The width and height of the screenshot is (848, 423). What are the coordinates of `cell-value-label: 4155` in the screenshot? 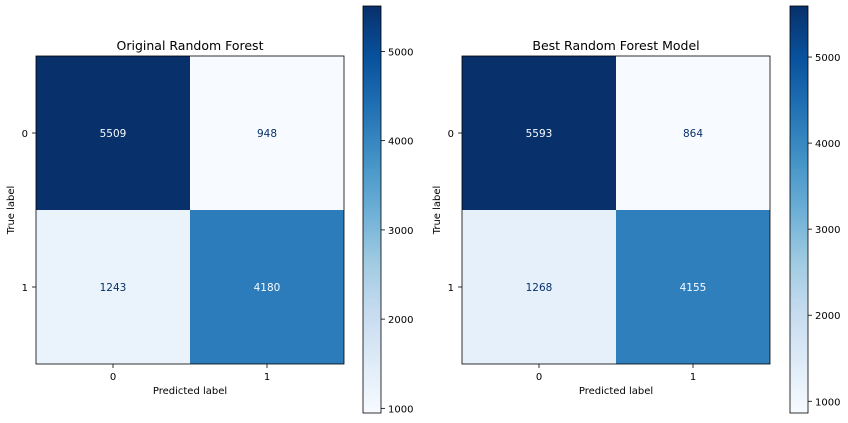 It's located at (693, 288).